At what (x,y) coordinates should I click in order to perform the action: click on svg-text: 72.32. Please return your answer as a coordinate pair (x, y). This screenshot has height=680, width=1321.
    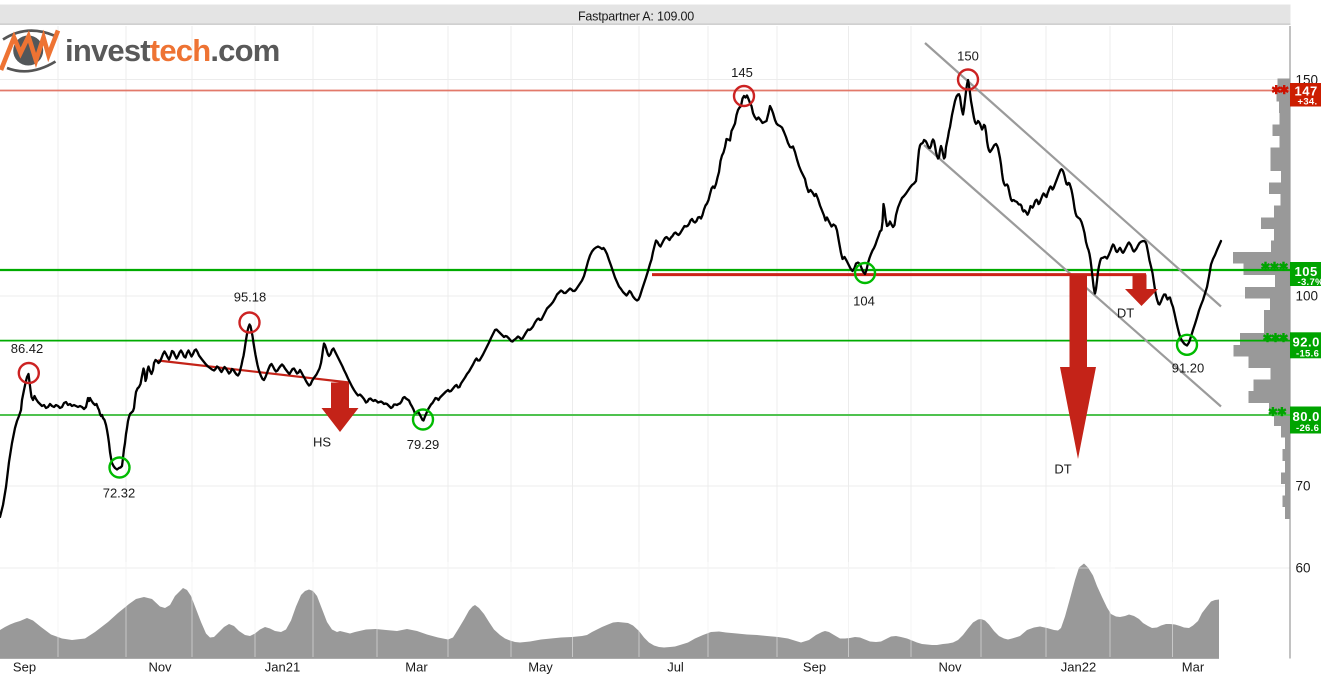
    Looking at the image, I should click on (119, 493).